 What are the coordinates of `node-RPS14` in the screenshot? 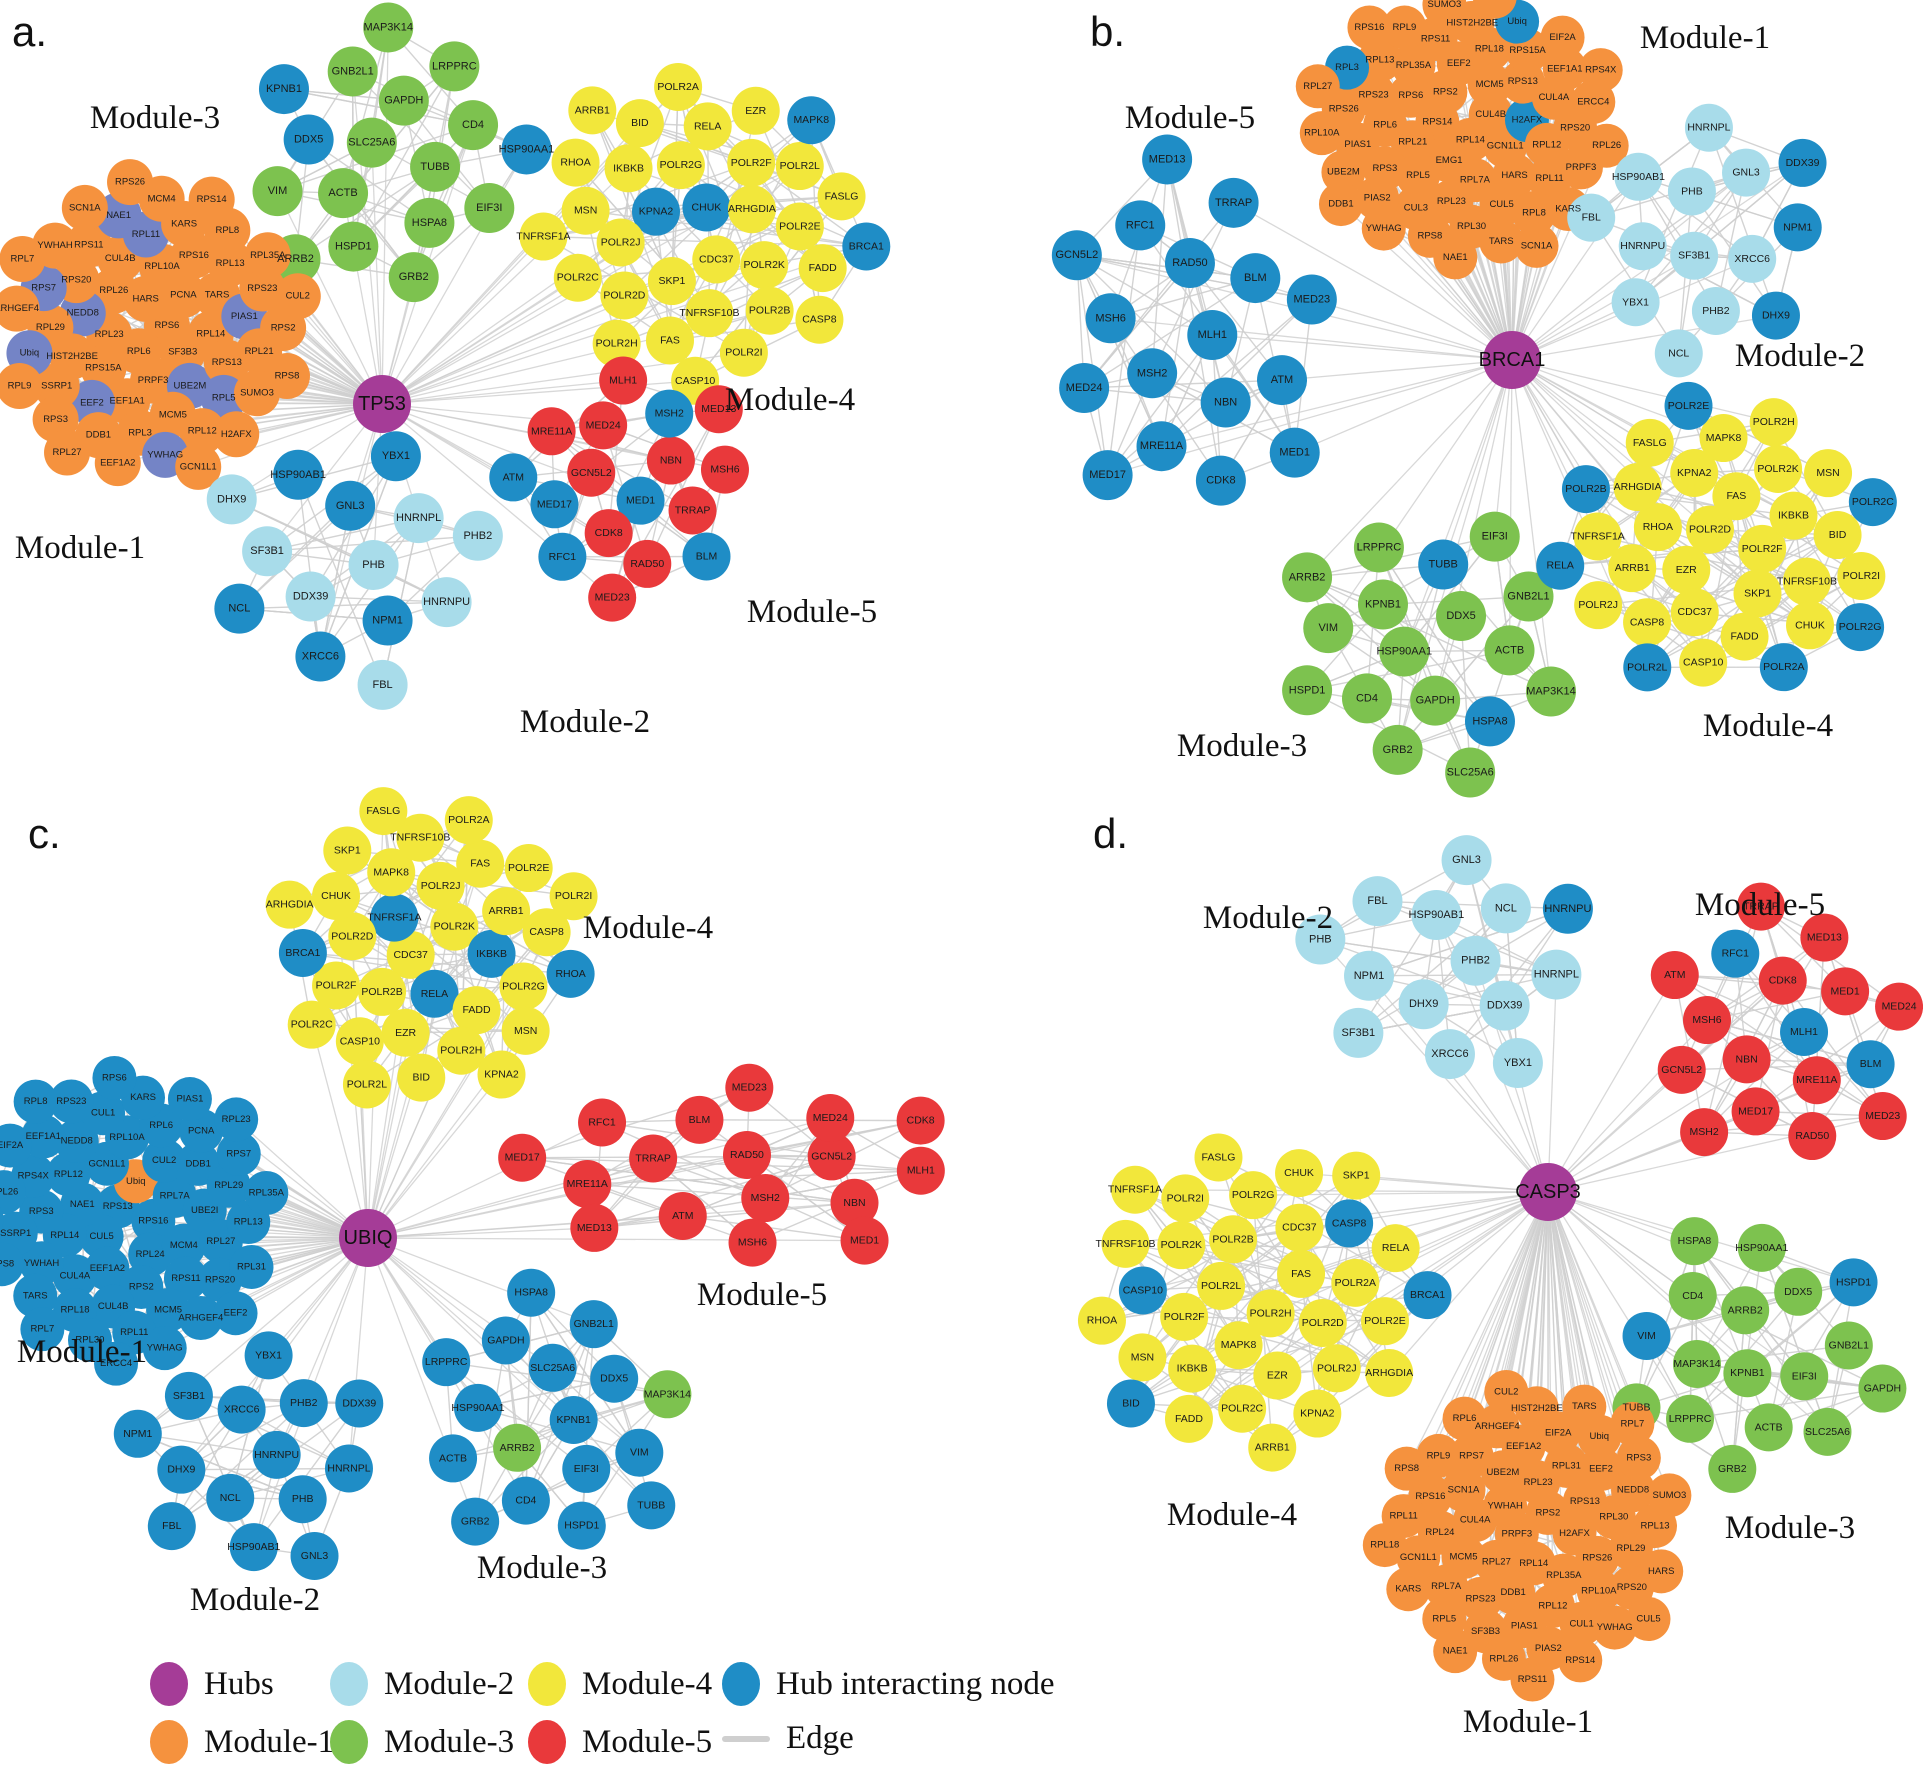 It's located at (211, 199).